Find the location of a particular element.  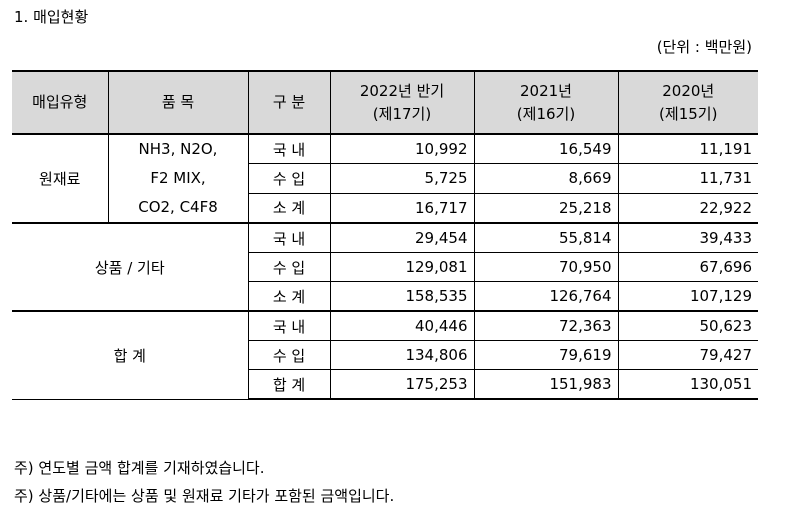

value-2022: 134,806 is located at coordinates (402, 355).